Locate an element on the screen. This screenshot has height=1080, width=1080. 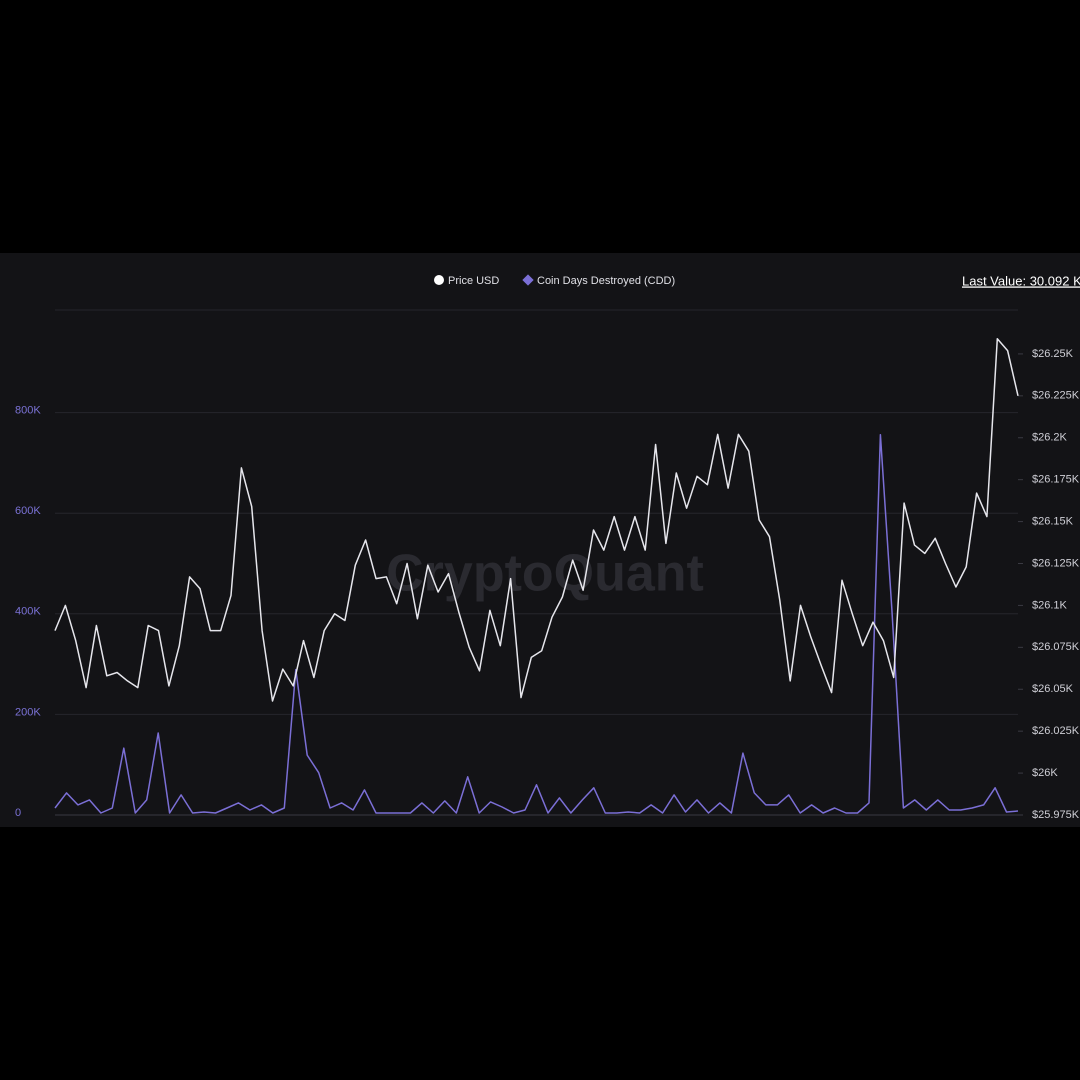
y-tick-label: 400K is located at coordinates (28, 612).